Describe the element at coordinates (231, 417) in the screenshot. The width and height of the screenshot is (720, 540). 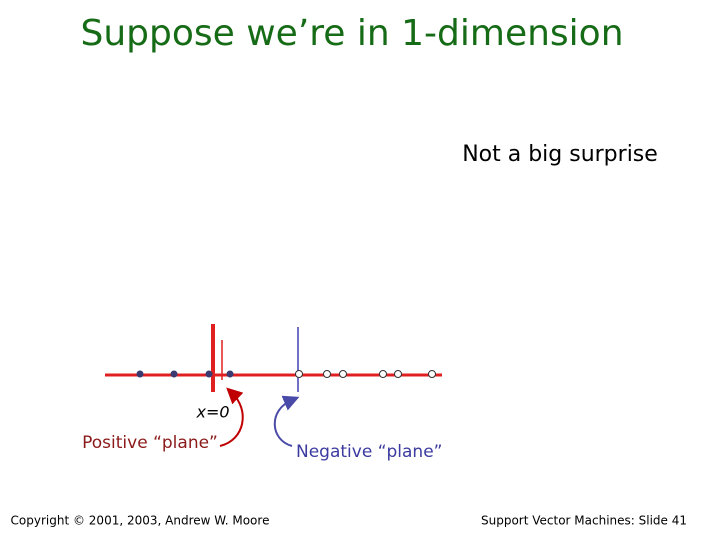
I see `positive-arrow` at that location.